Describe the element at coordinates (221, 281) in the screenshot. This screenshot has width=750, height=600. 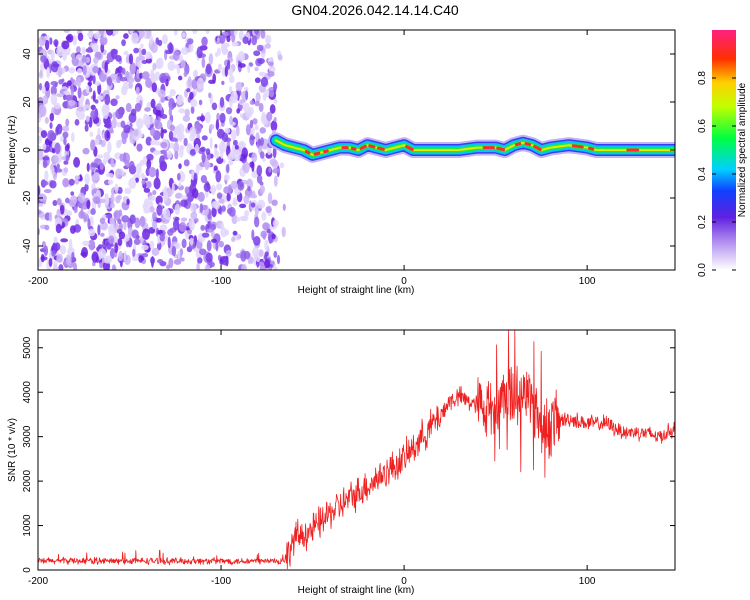
I see `spectrogram-xtick-label: -100` at that location.